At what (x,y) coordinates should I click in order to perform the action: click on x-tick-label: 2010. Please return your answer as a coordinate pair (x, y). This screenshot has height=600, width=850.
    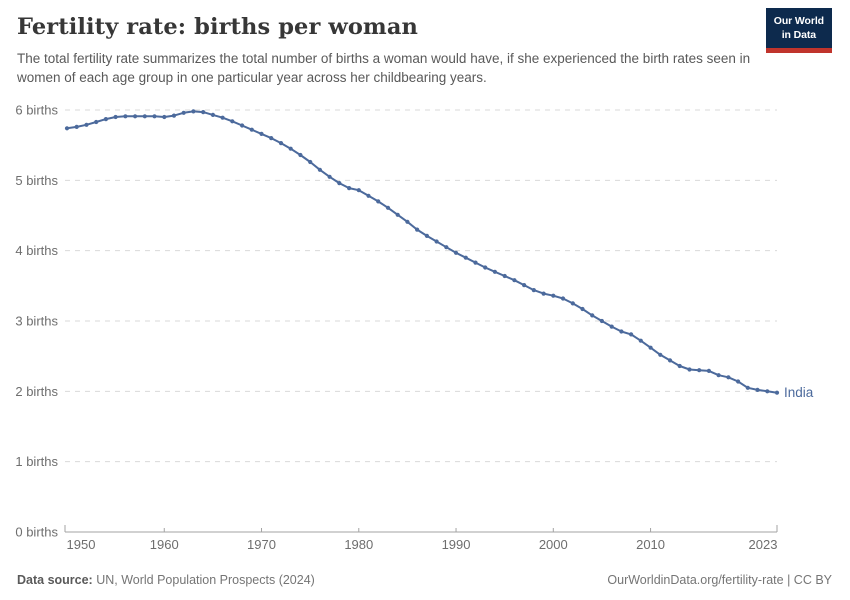
    Looking at the image, I should click on (650, 544).